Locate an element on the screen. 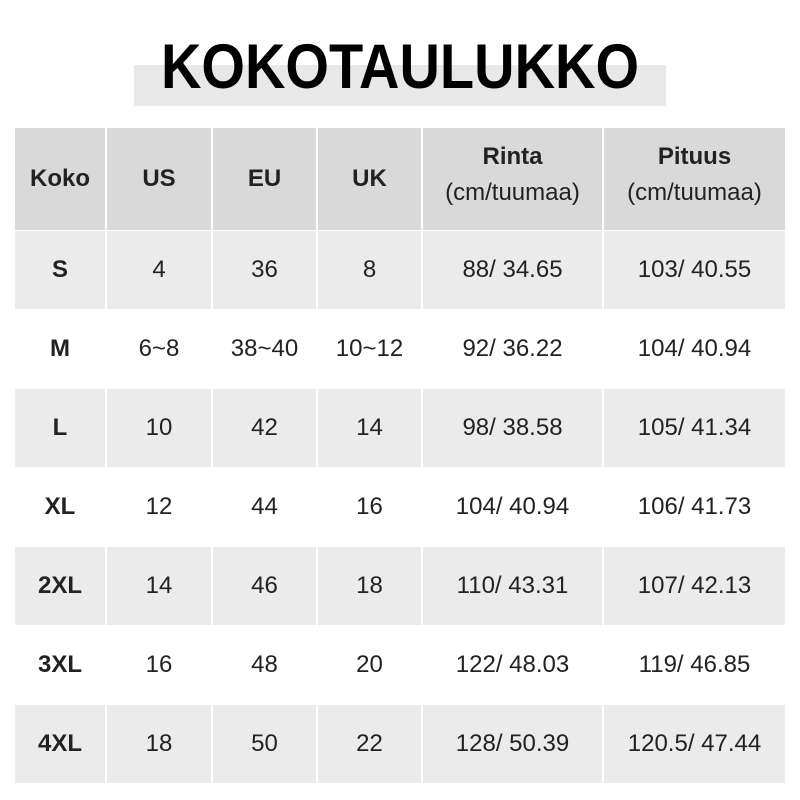 The height and width of the screenshot is (800, 800). size-label-cell: L is located at coordinates (61, 428).